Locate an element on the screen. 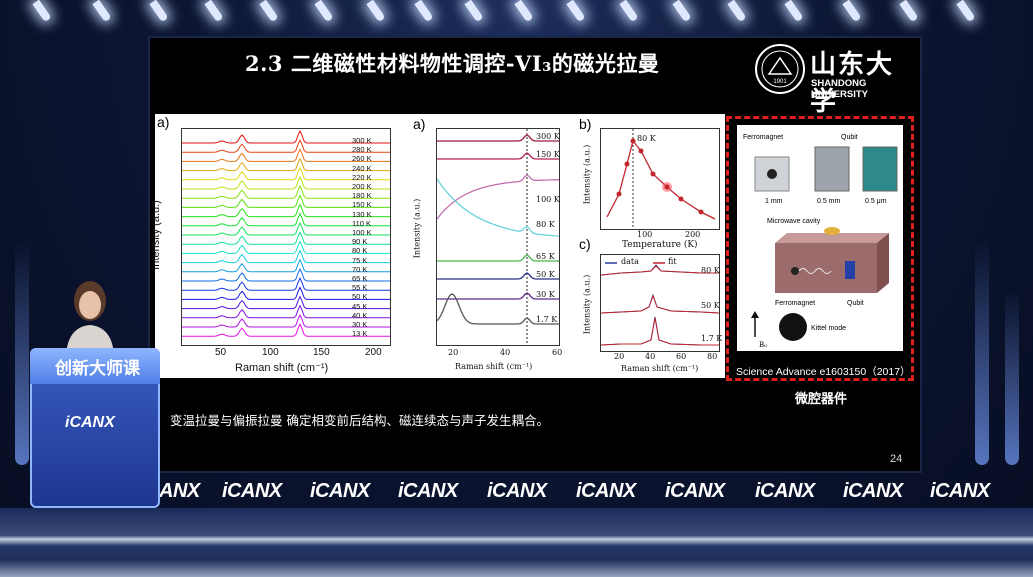 The width and height of the screenshot is (1033, 577). temperature-label: 30 K is located at coordinates (360, 324).